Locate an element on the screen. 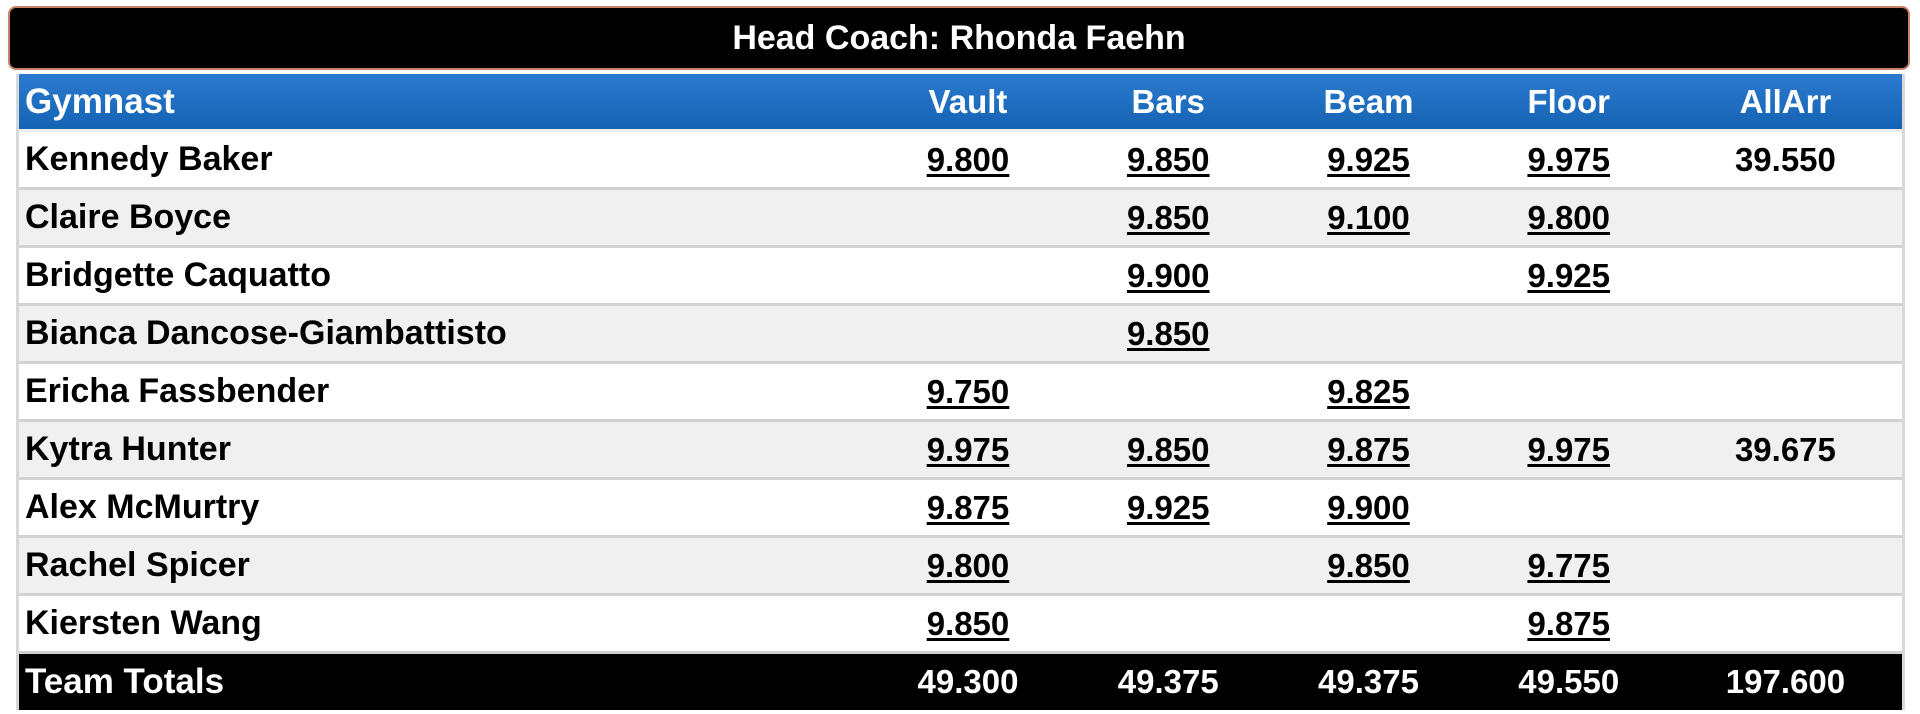  total-vault: 49.300 is located at coordinates (968, 681).